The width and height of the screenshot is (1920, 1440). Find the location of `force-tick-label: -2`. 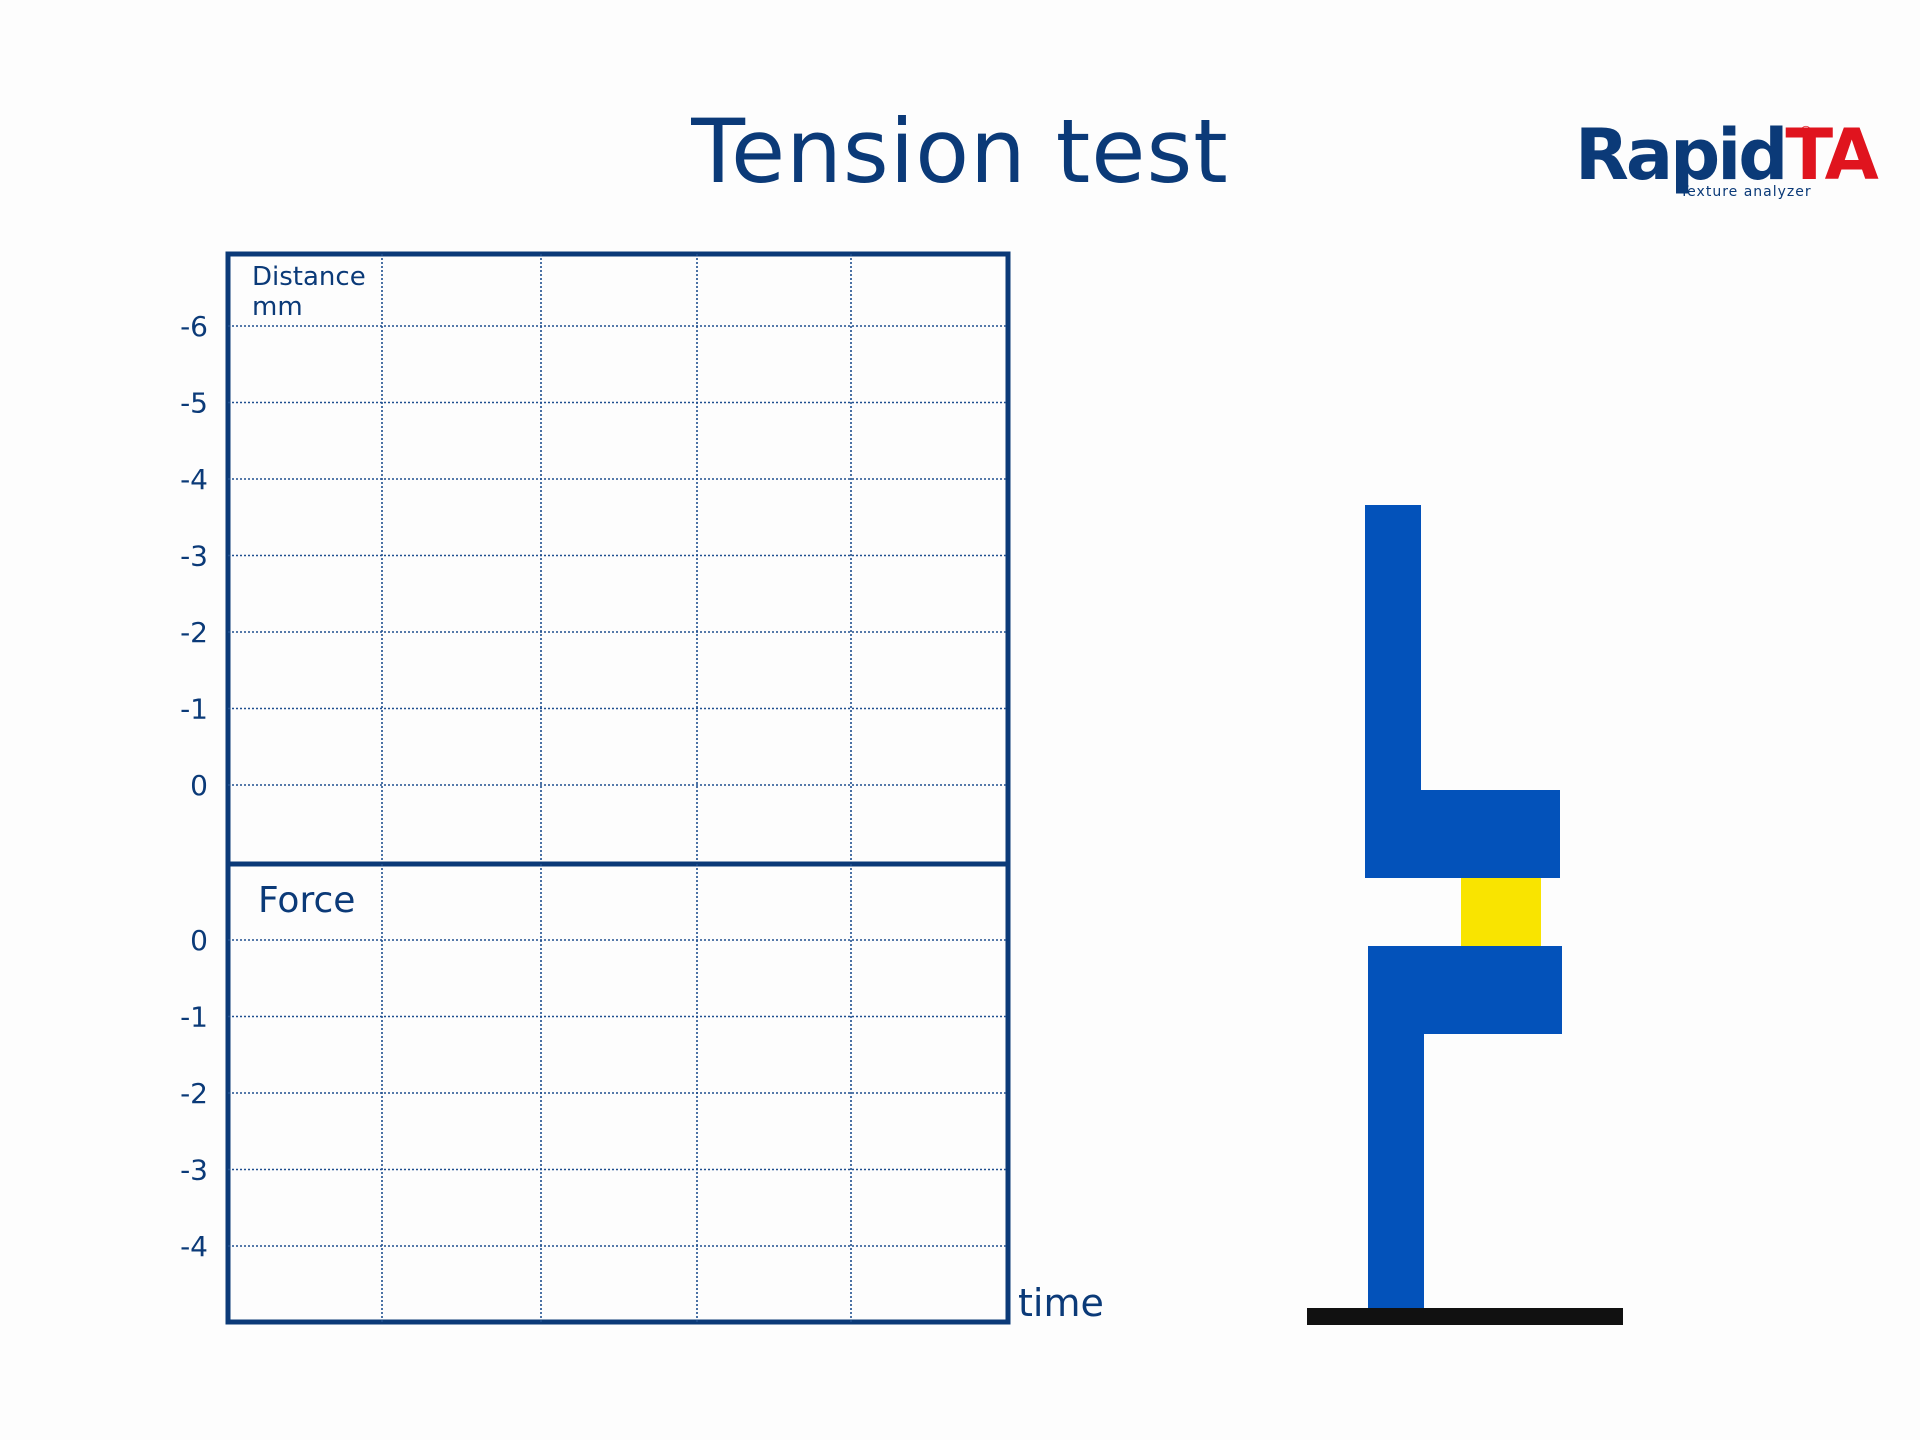

force-tick-label: -2 is located at coordinates (194, 1093).